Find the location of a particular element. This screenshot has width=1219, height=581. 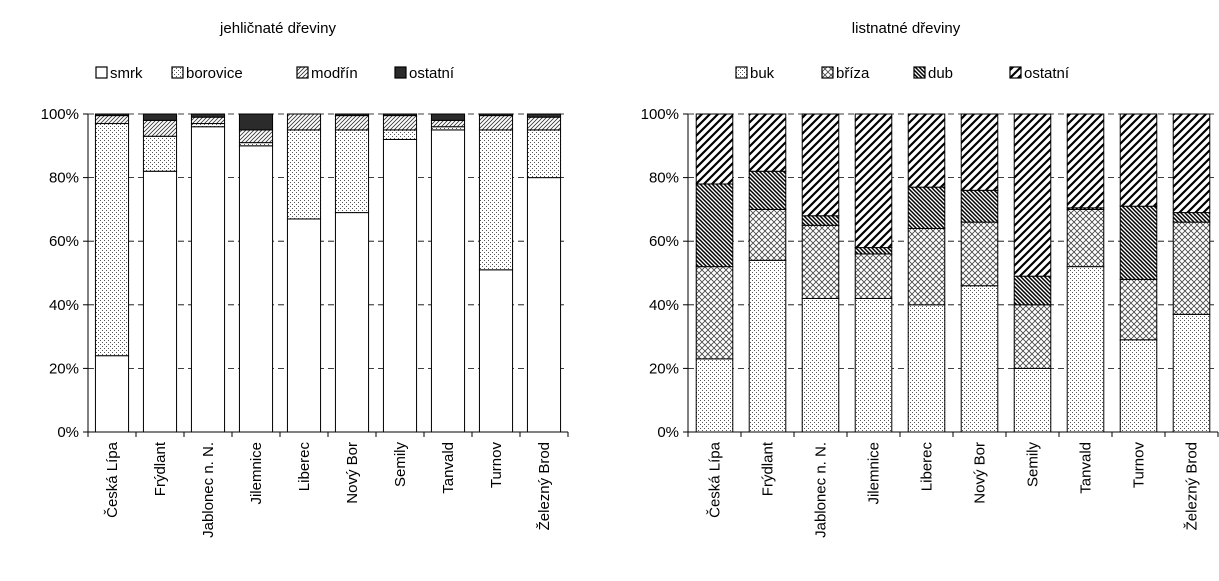

legend-swatch-buk is located at coordinates (741, 72).